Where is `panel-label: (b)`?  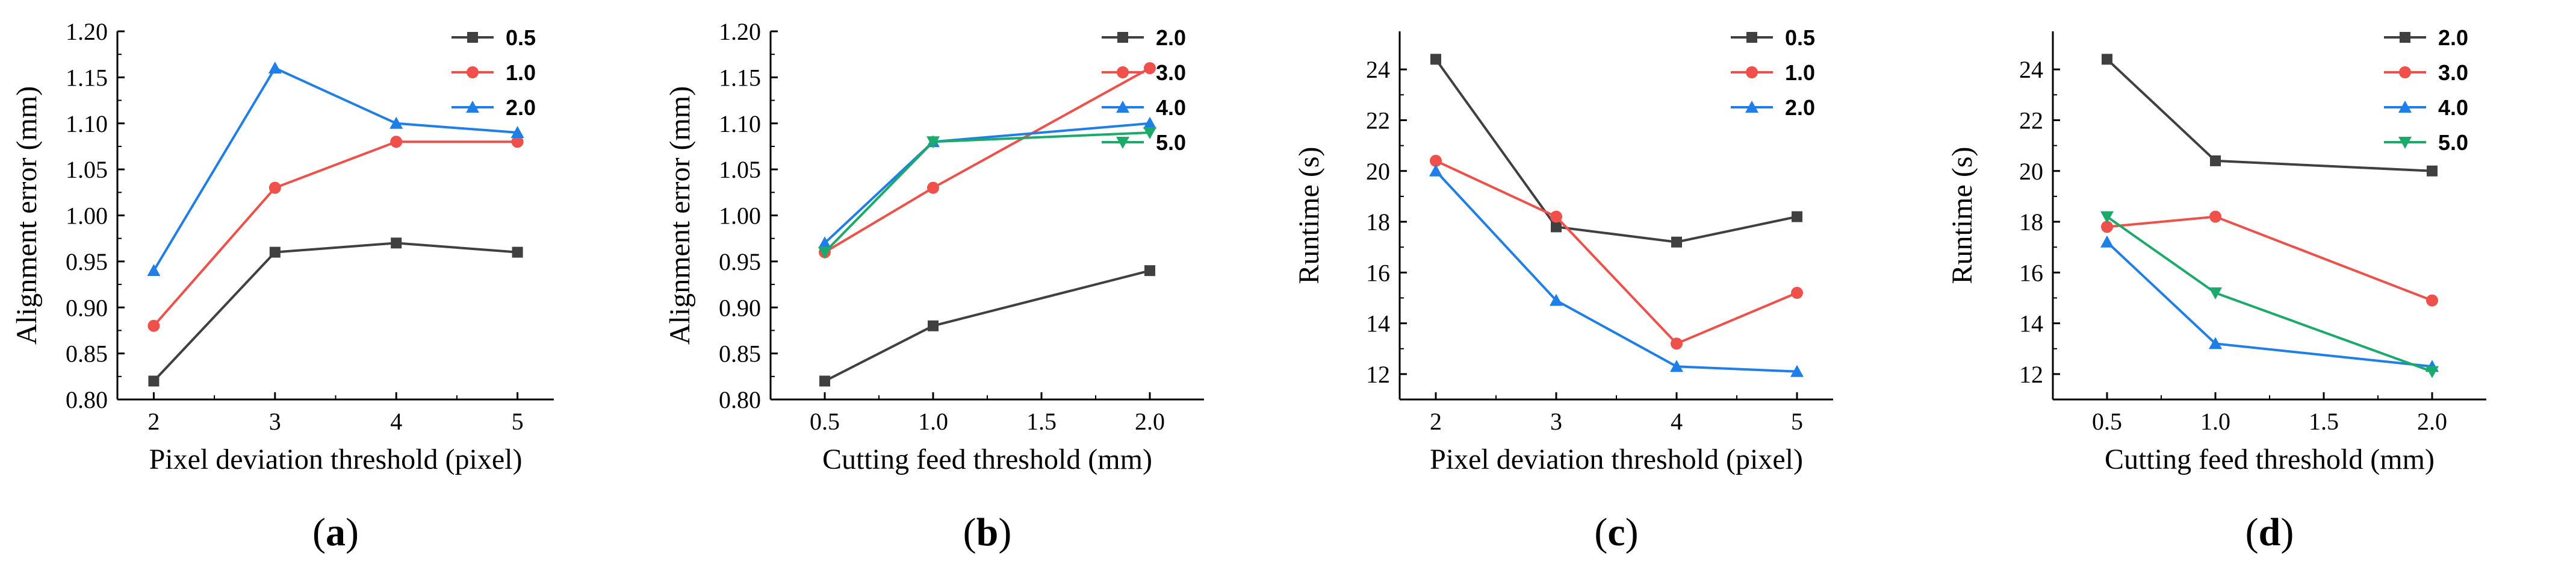
panel-label: (b) is located at coordinates (987, 532).